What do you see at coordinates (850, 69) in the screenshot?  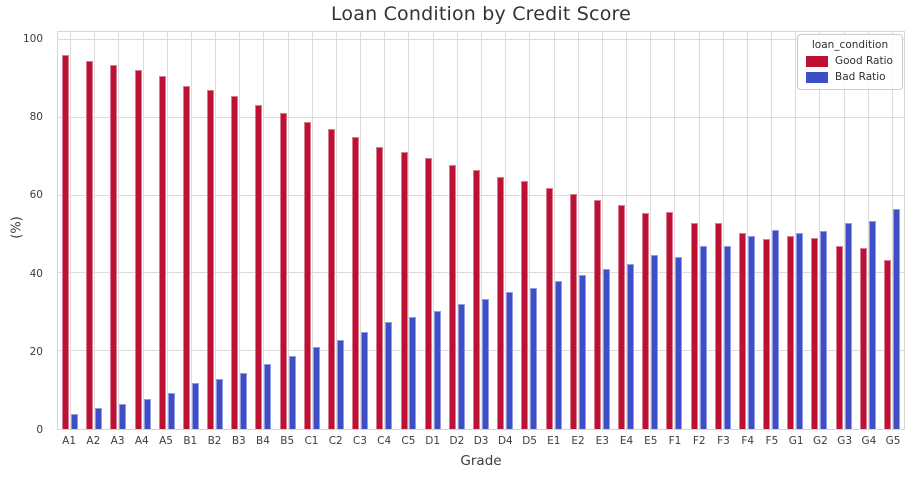 I see `legend-items: Good Ratio Bad Ratio` at bounding box center [850, 69].